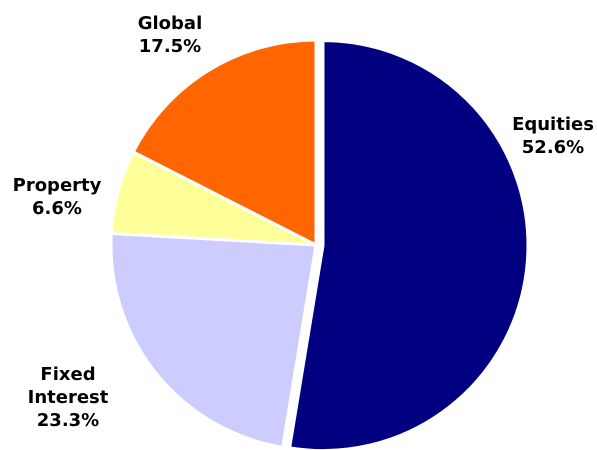 The image size is (597, 450). What do you see at coordinates (553, 124) in the screenshot?
I see `pie-label-name: Equities` at bounding box center [553, 124].